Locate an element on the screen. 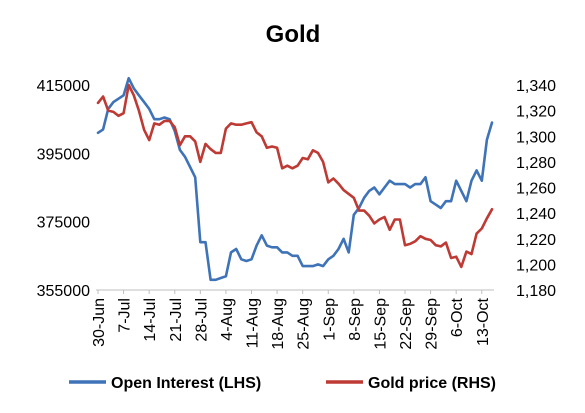 Image resolution: width=585 pixels, height=413 pixels. x-tick-label: 21-Jul is located at coordinates (176, 320).